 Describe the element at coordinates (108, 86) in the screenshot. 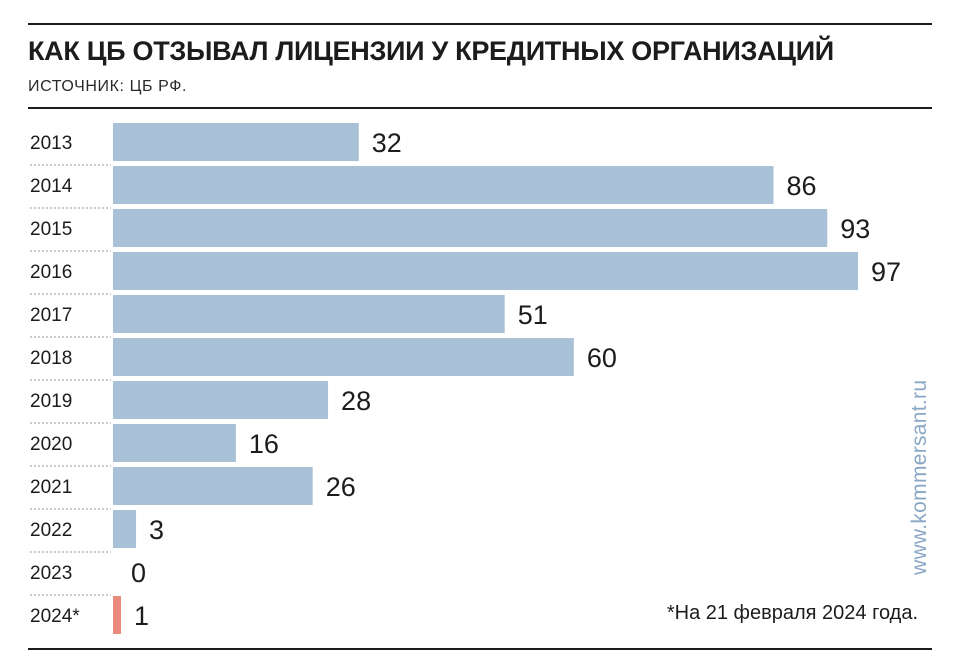

I see `source-note: ИСТОЧНИК: ЦБ РФ.` at that location.